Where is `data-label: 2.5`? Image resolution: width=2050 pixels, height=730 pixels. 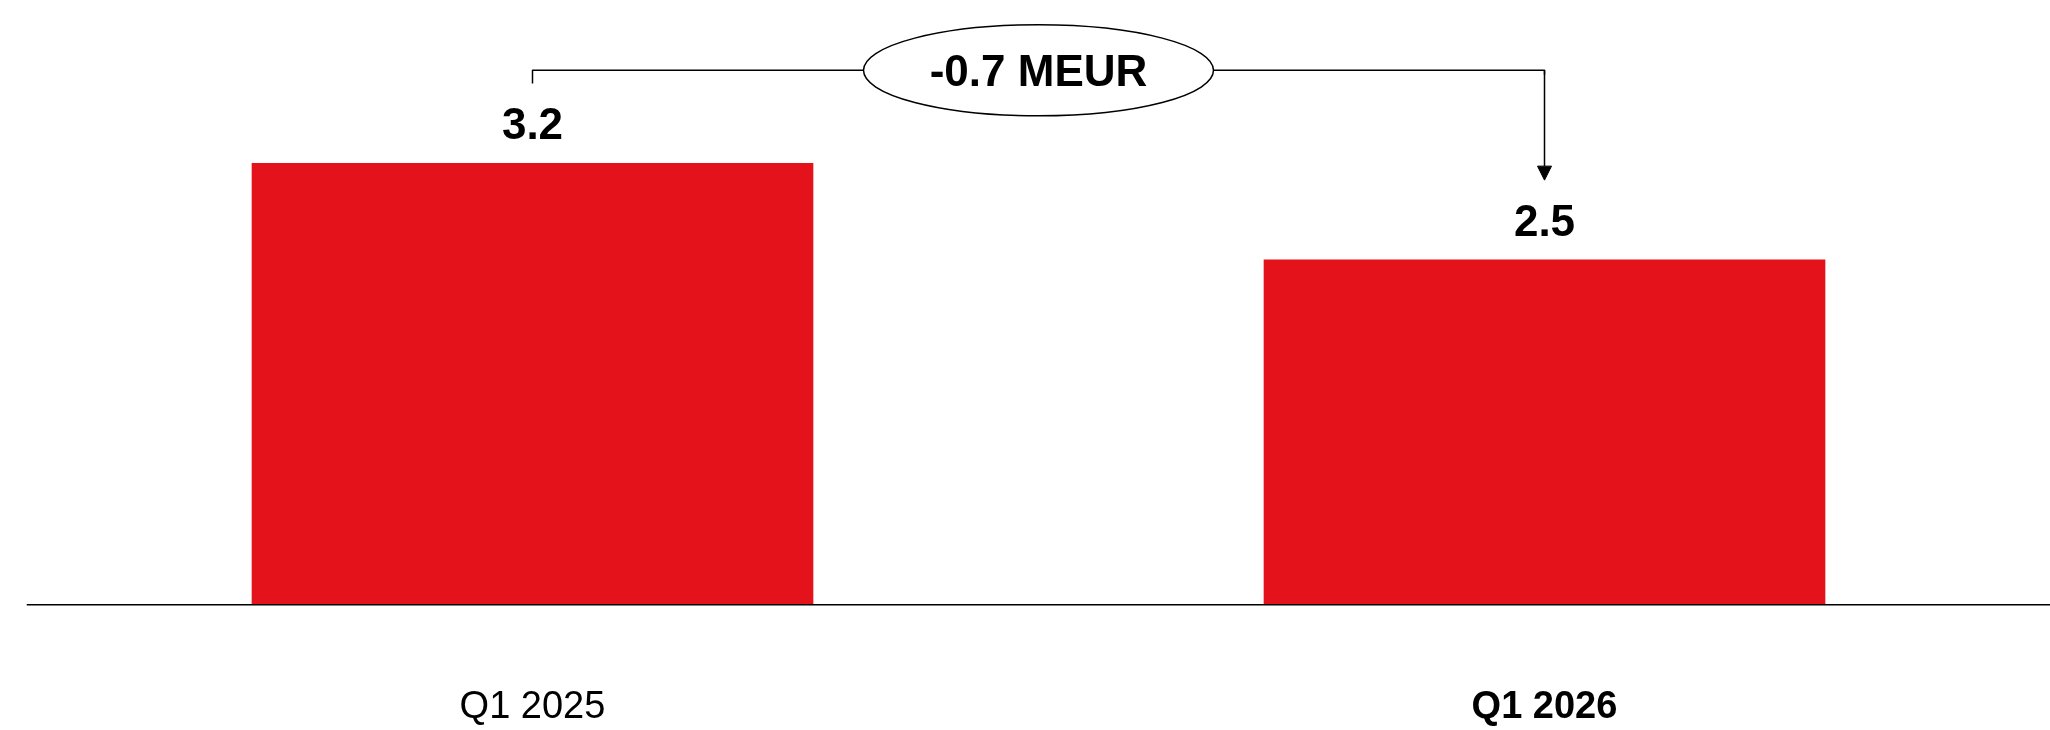
data-label: 2.5 is located at coordinates (1544, 220).